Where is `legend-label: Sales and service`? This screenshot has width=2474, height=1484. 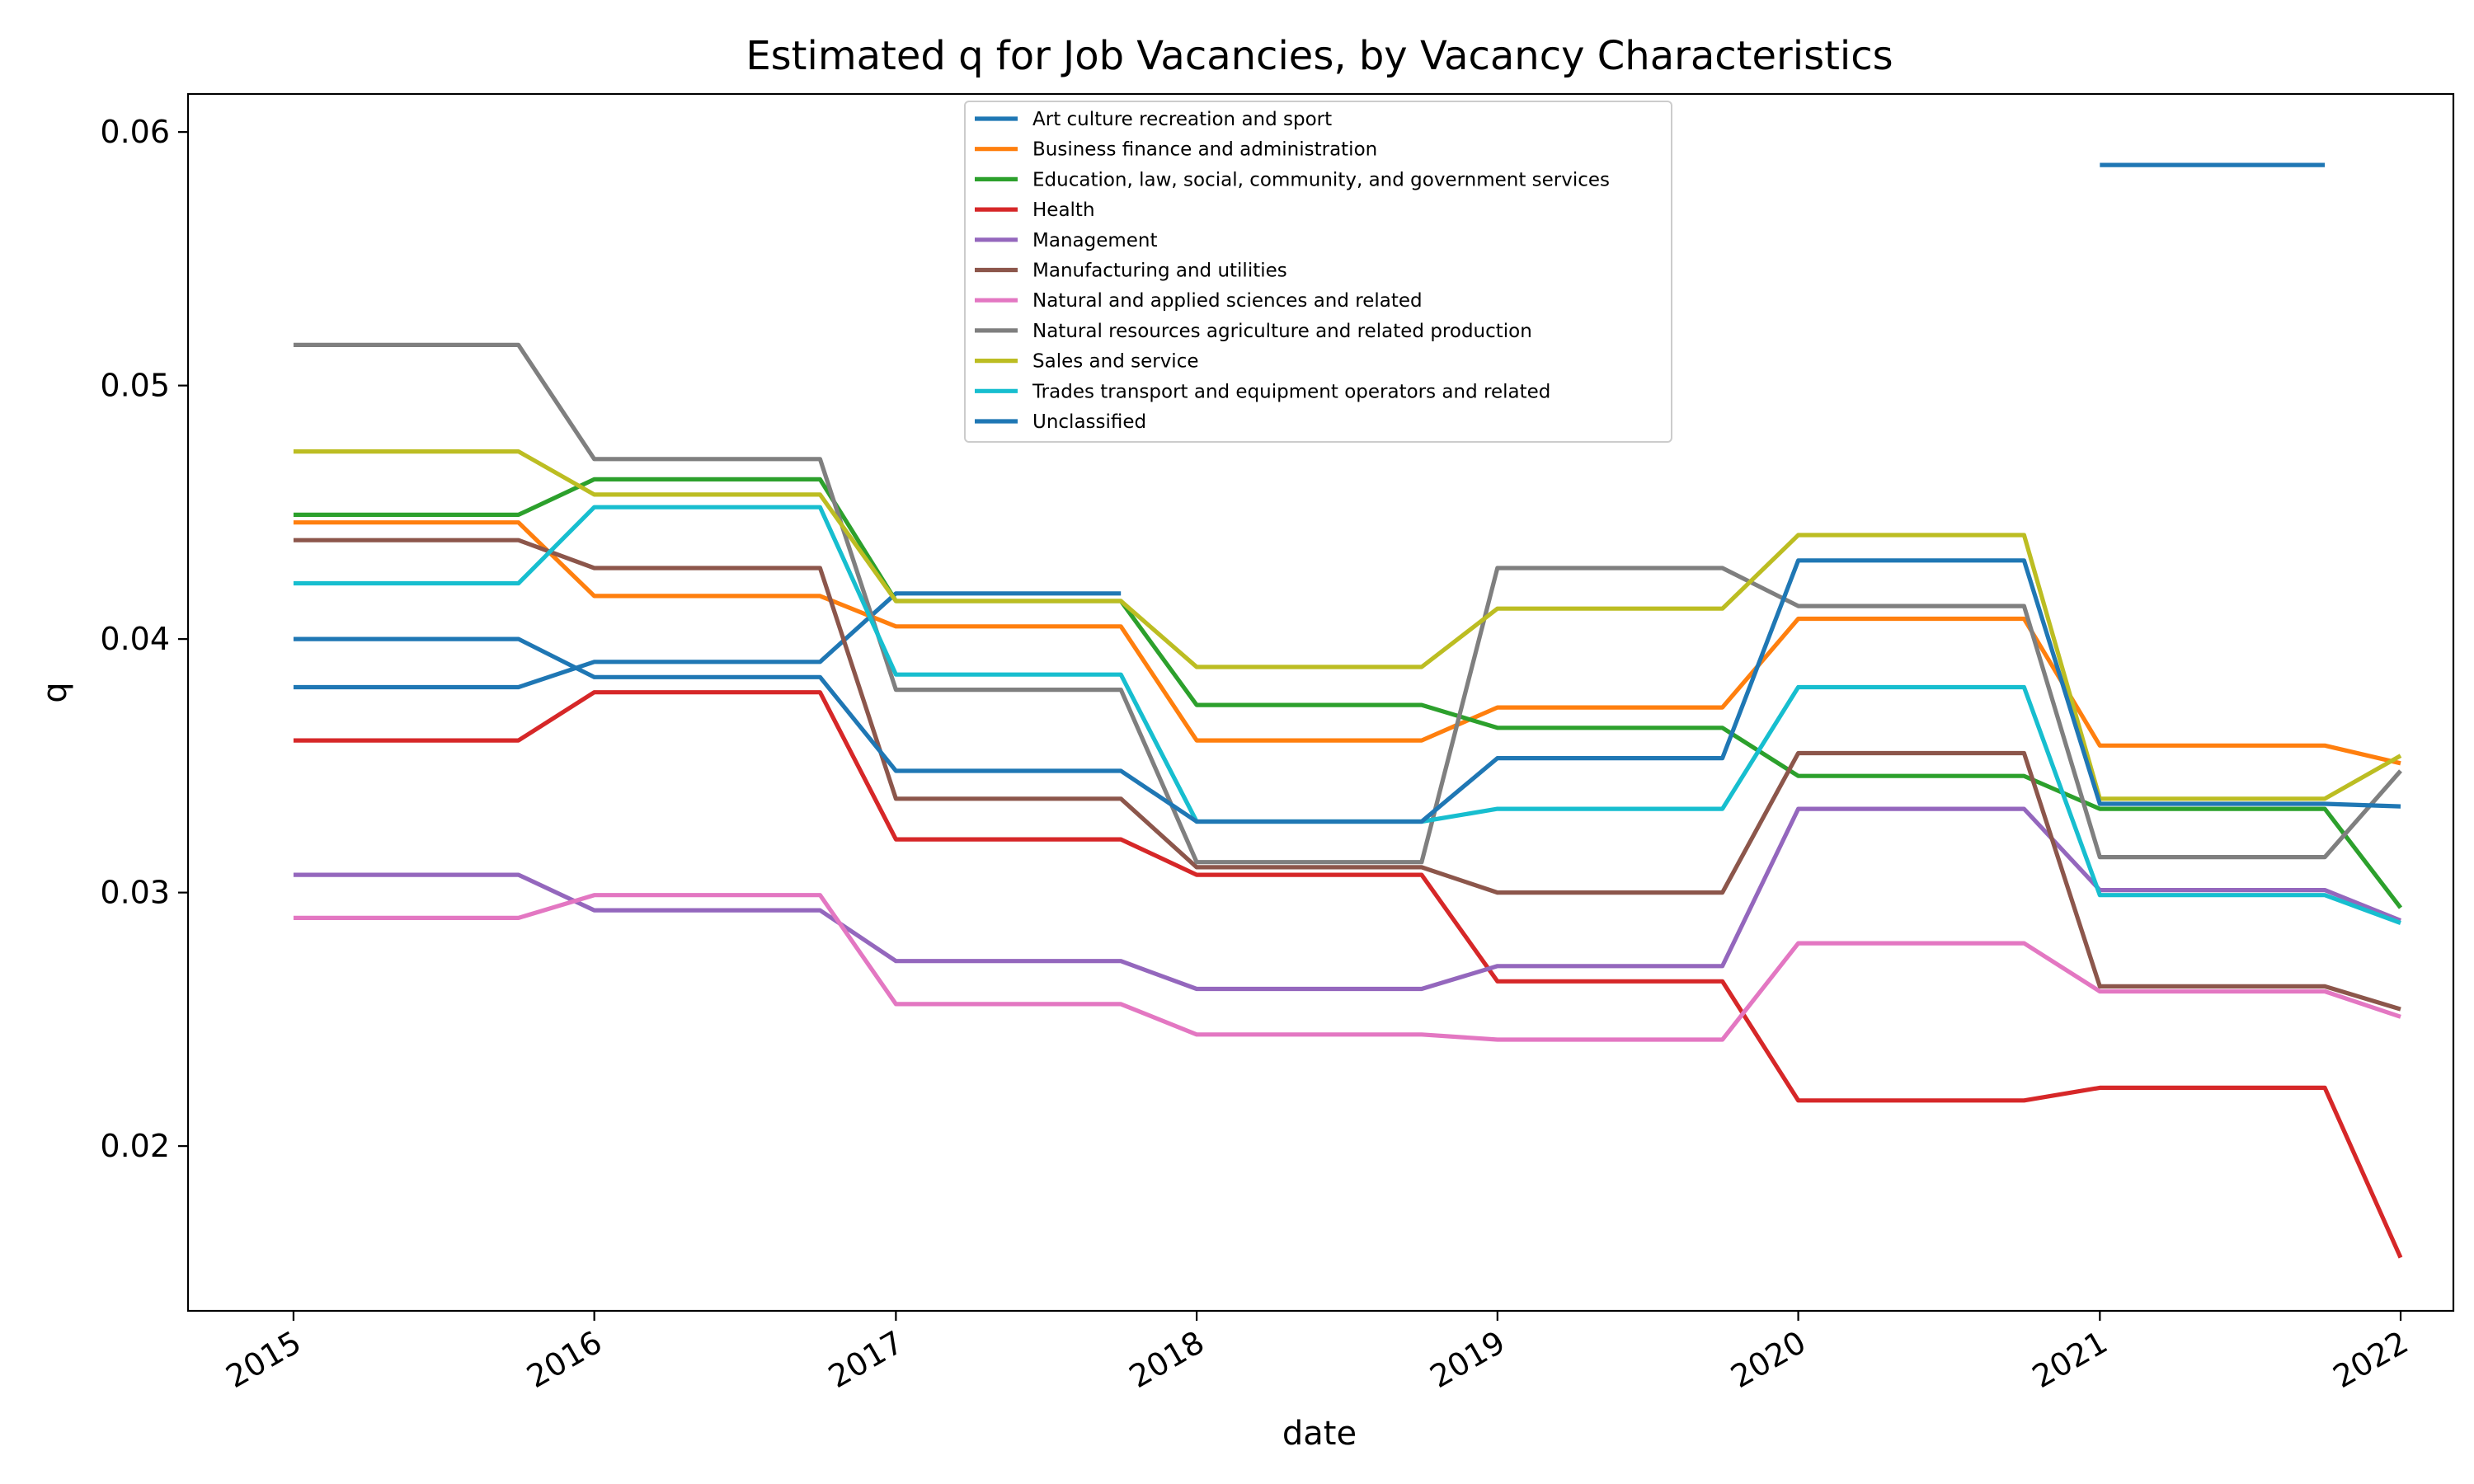 legend-label: Sales and service is located at coordinates (1115, 362).